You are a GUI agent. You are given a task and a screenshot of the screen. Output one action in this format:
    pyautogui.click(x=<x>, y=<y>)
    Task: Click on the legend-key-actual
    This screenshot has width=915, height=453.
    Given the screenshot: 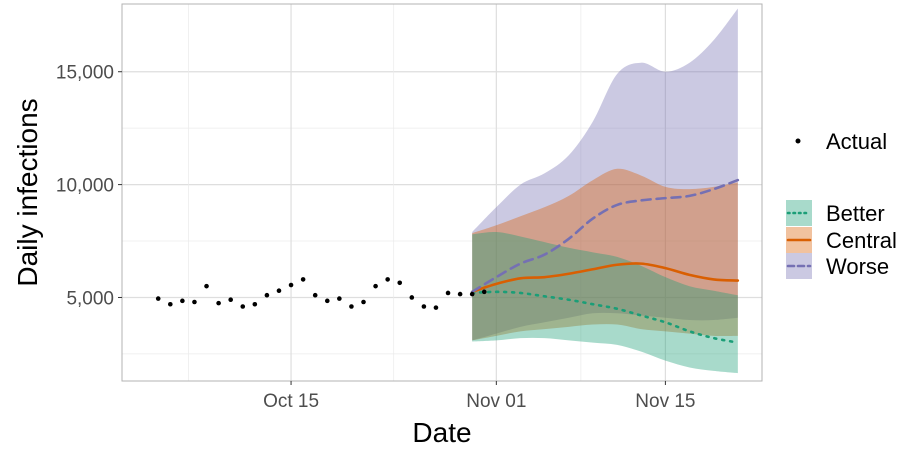 What is the action you would take?
    pyautogui.click(x=798, y=141)
    